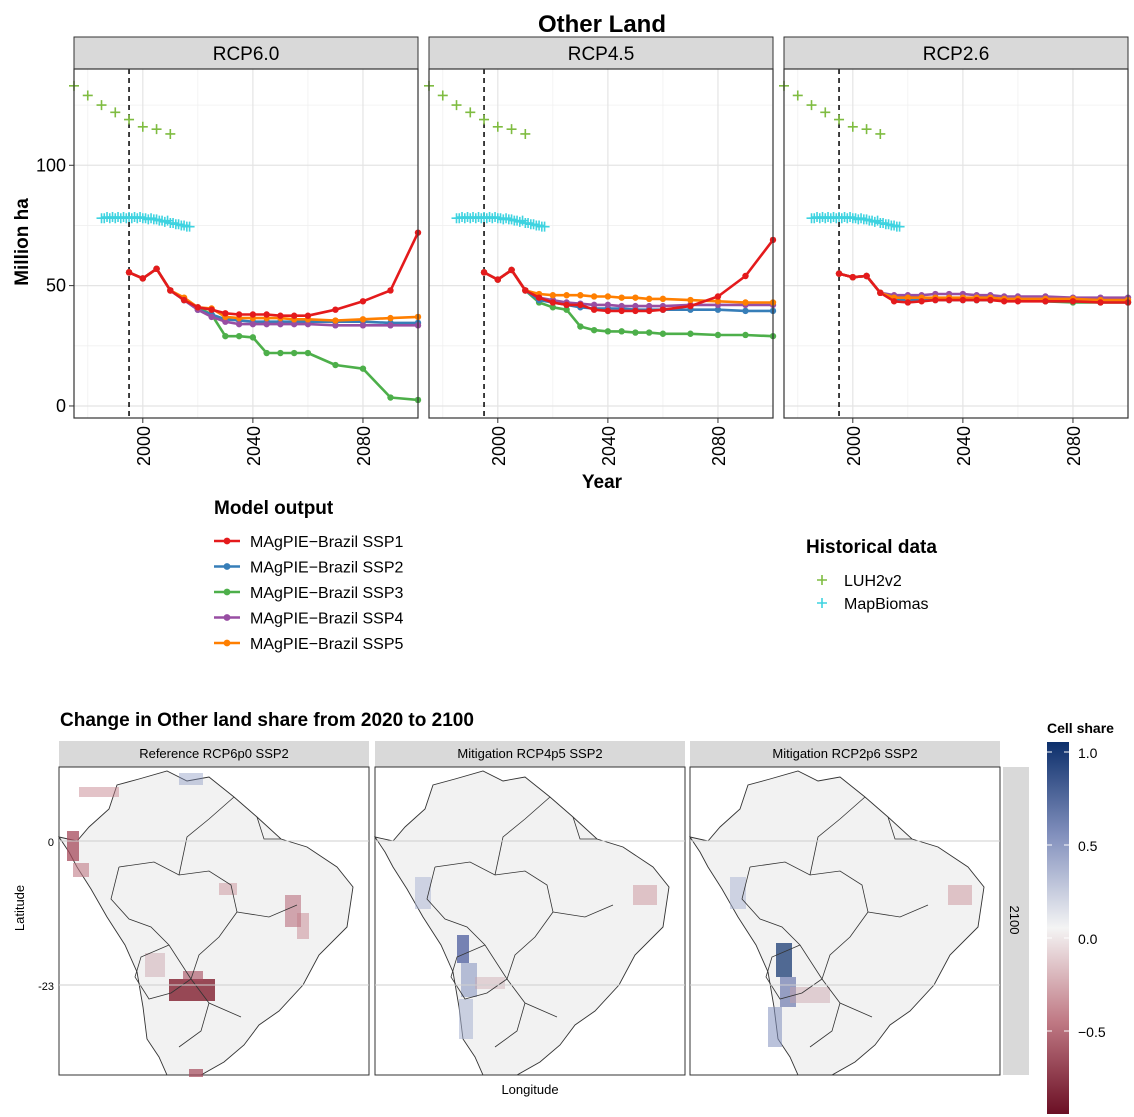 Image resolution: width=1134 pixels, height=1117 pixels. Describe the element at coordinates (845, 754) in the screenshot. I see `map-facet-strip` at that location.